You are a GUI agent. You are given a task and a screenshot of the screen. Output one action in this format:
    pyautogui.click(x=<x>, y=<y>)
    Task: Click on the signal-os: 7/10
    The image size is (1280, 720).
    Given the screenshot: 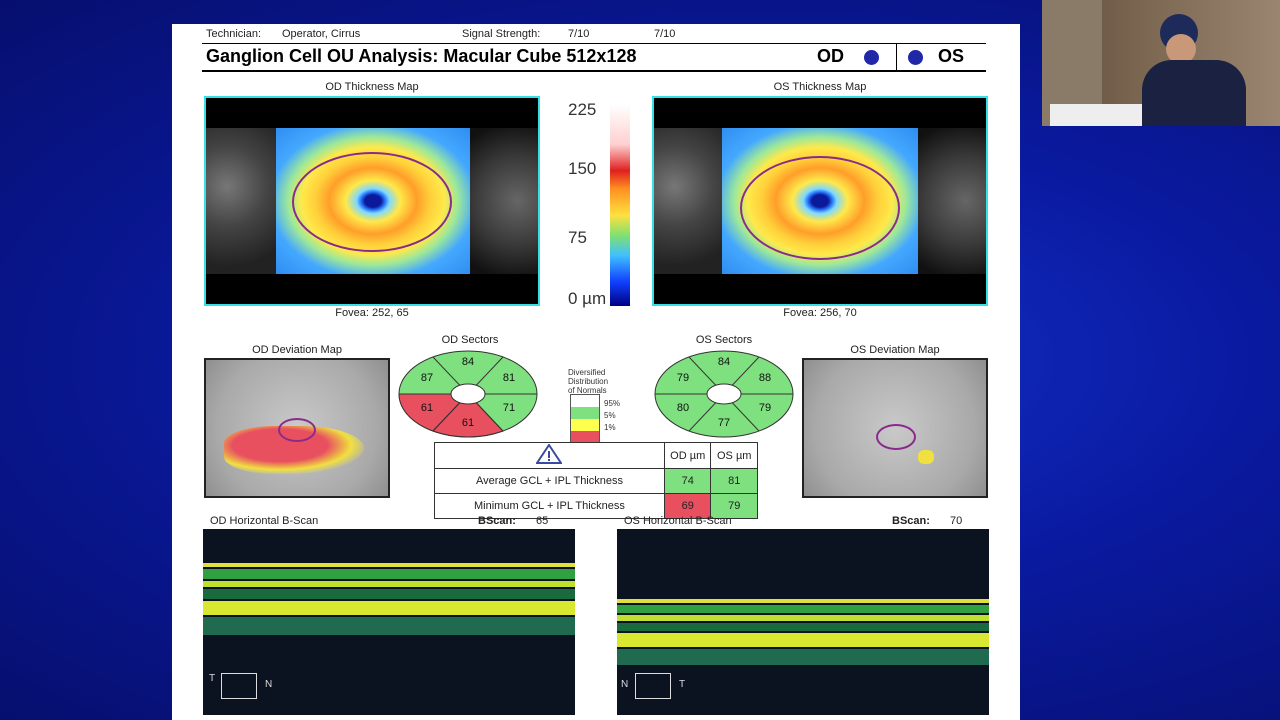 What is the action you would take?
    pyautogui.click(x=665, y=34)
    